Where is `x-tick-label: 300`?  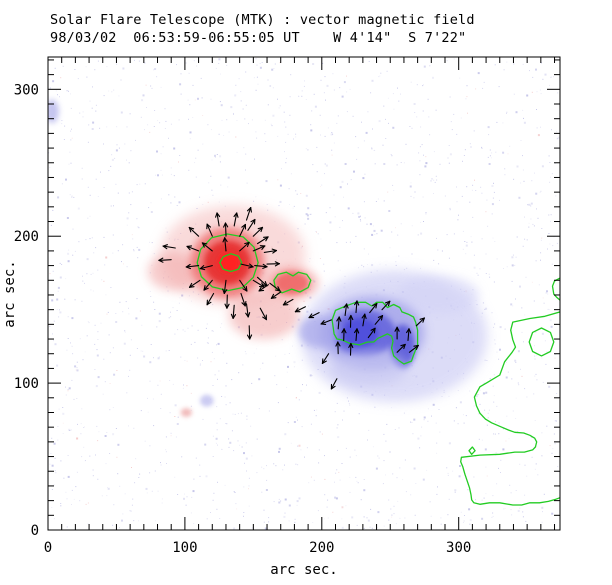
x-tick-label: 300 is located at coordinates (458, 548).